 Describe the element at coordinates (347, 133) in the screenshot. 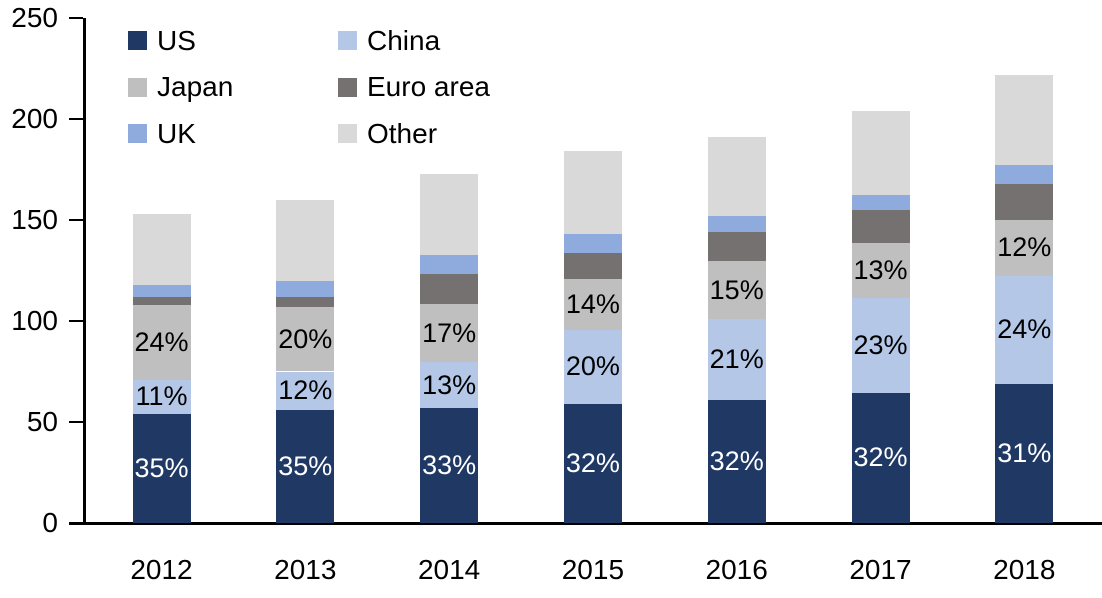

I see `legend-swatch-other` at that location.